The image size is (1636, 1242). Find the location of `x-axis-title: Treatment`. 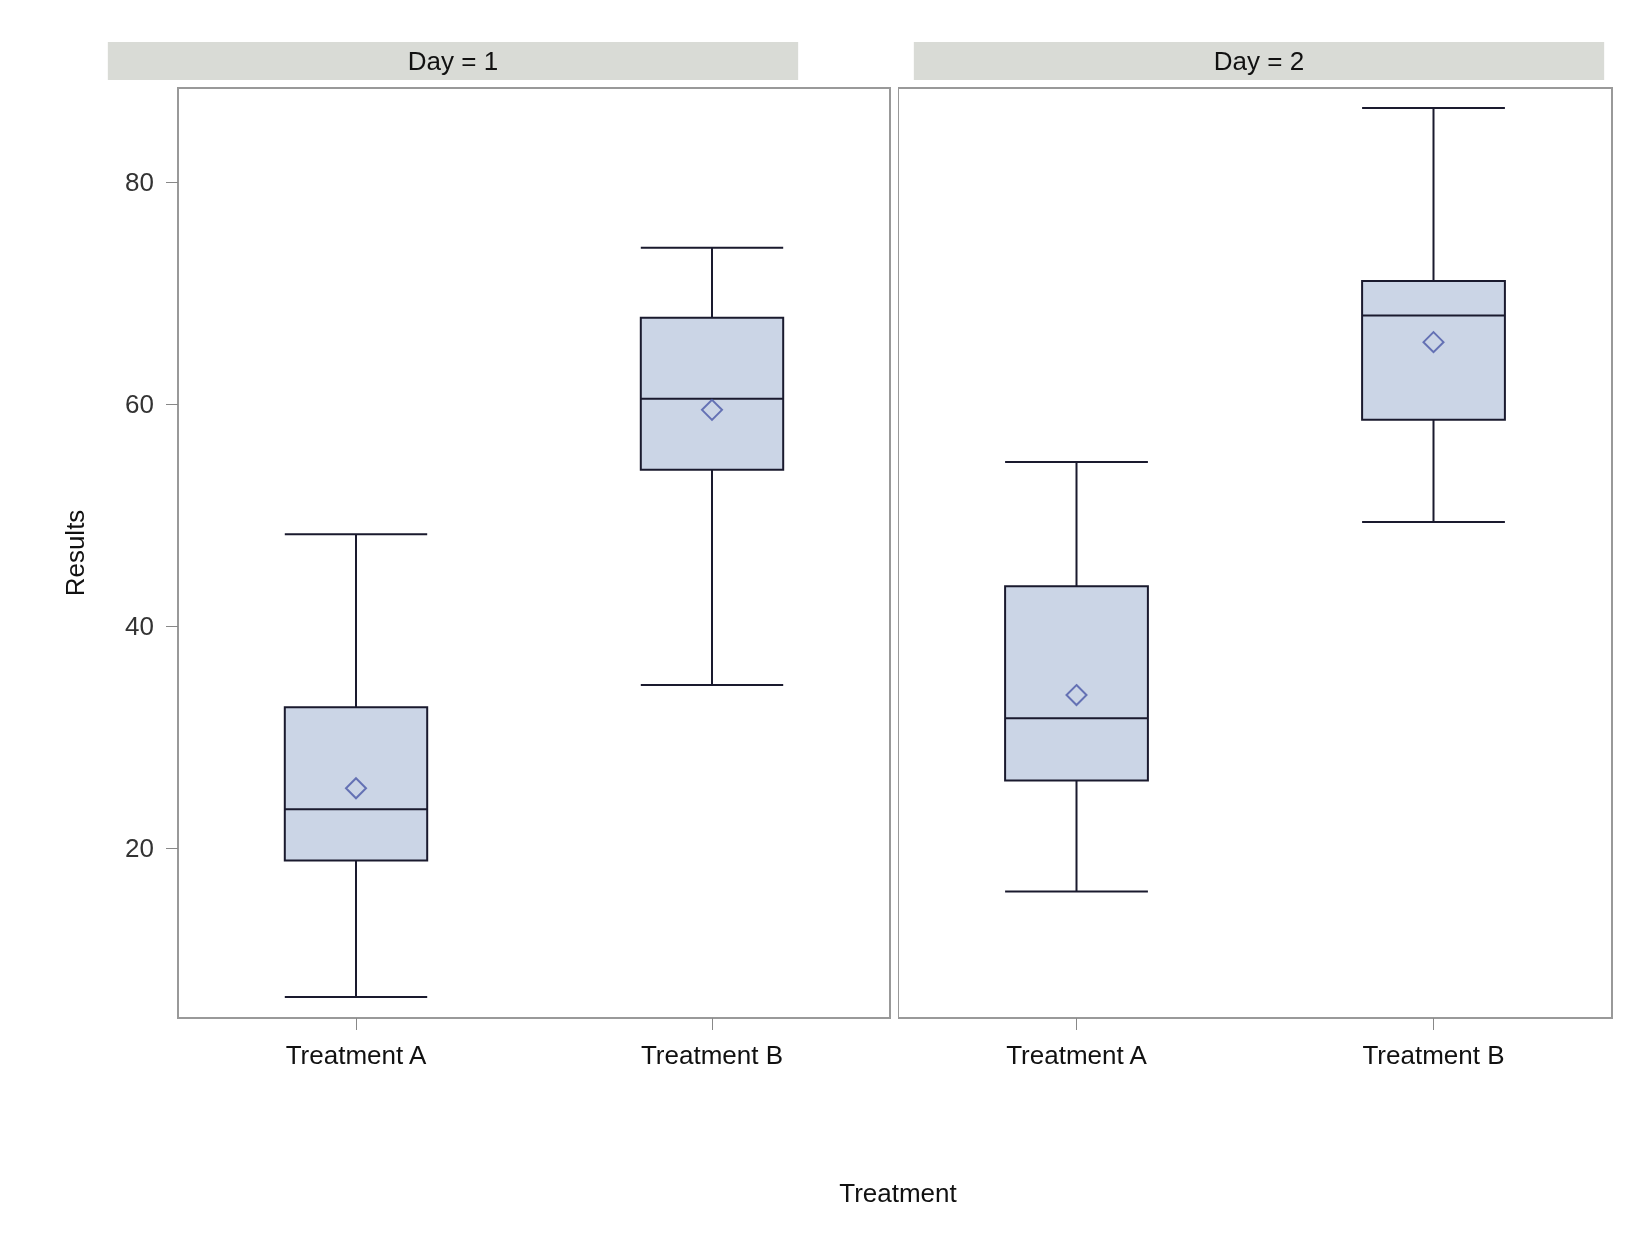

x-axis-title: Treatment is located at coordinates (898, 1193).